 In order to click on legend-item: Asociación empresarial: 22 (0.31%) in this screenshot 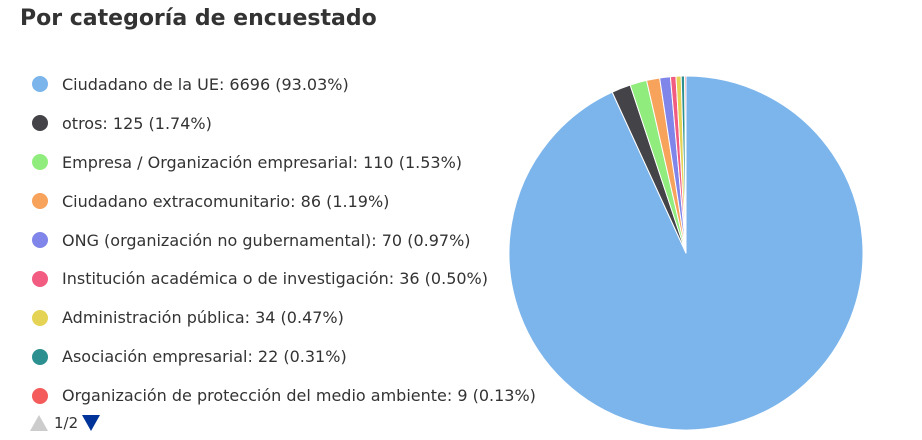, I will do `click(312, 356)`.